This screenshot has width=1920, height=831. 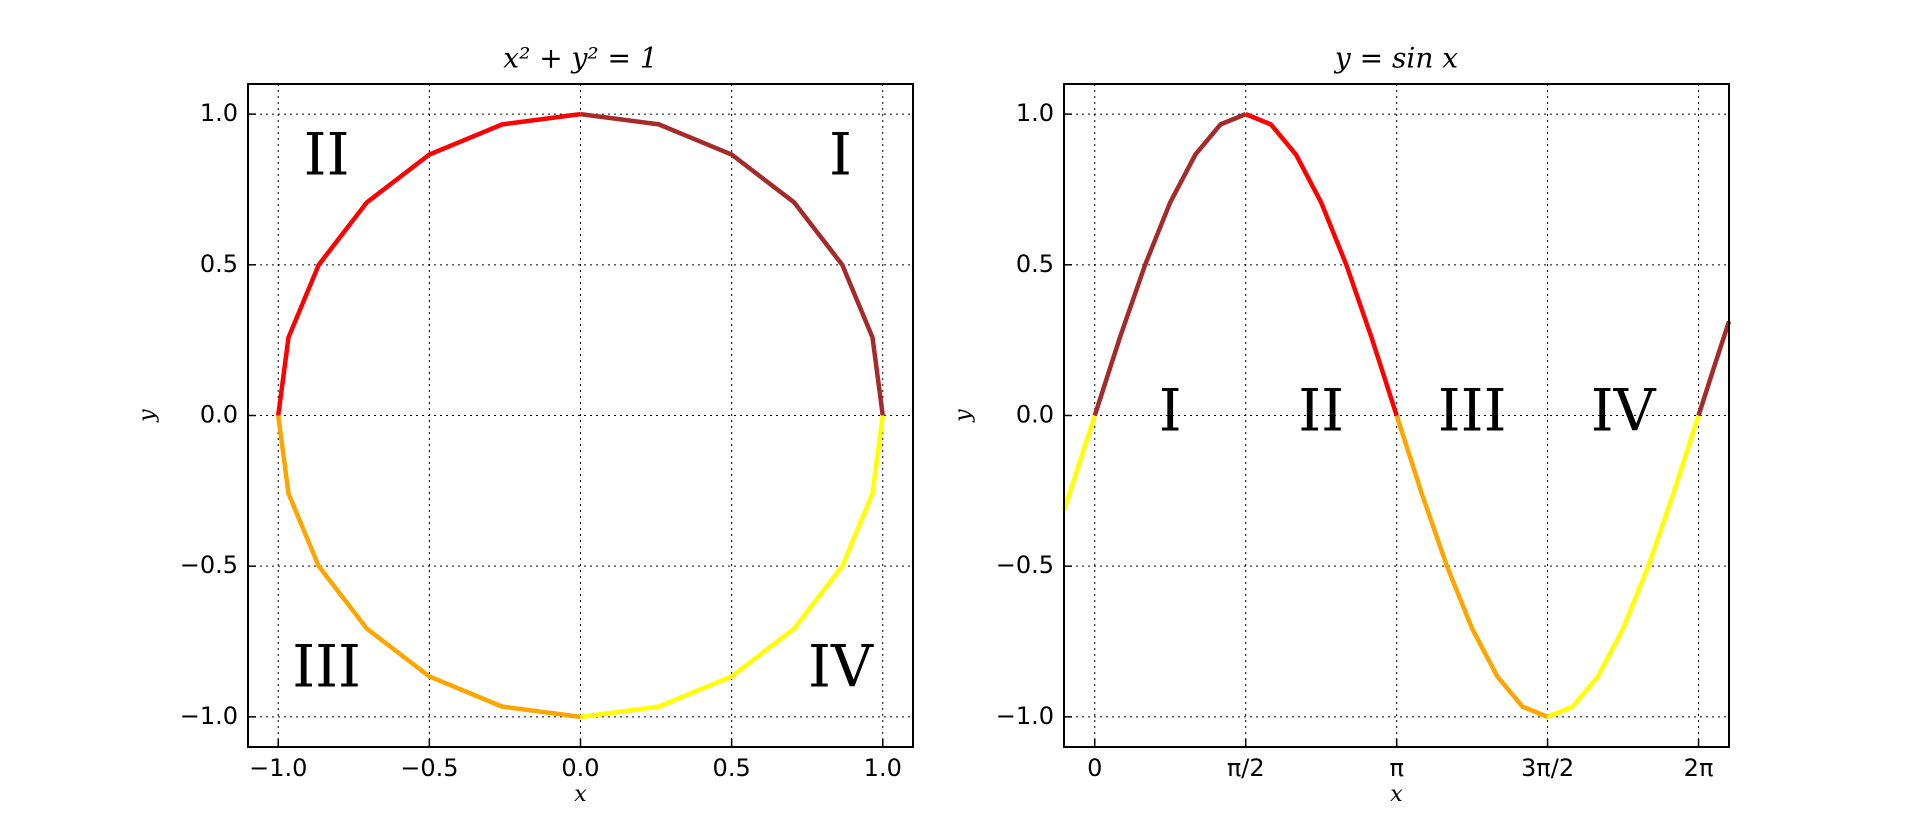 What do you see at coordinates (1699, 768) in the screenshot?
I see `x-tick-label: 2π` at bounding box center [1699, 768].